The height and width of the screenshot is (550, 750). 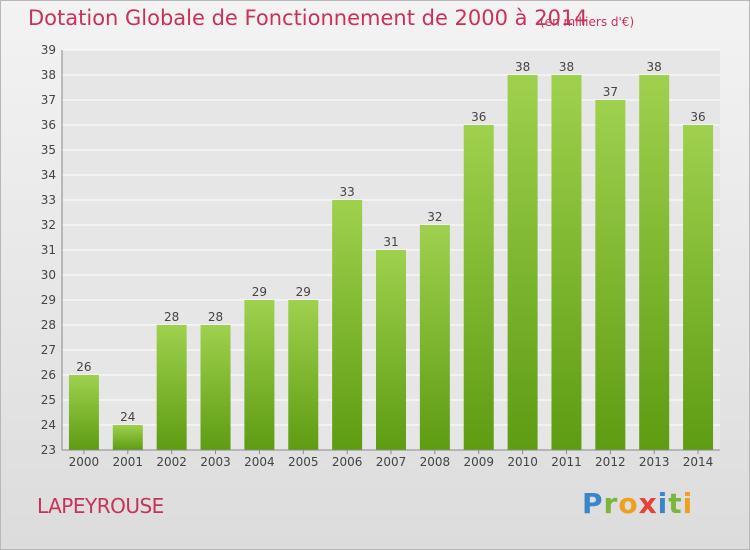 I want to click on x-tick-label: 2009, so click(x=478, y=462).